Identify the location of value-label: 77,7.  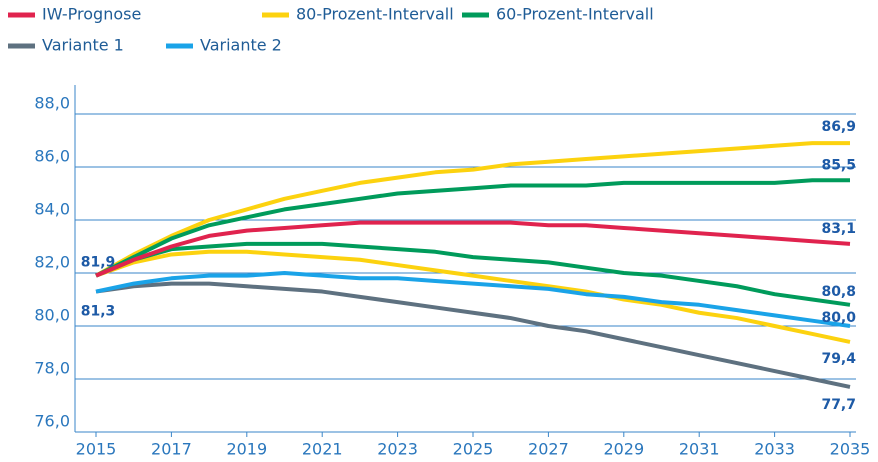
(838, 405).